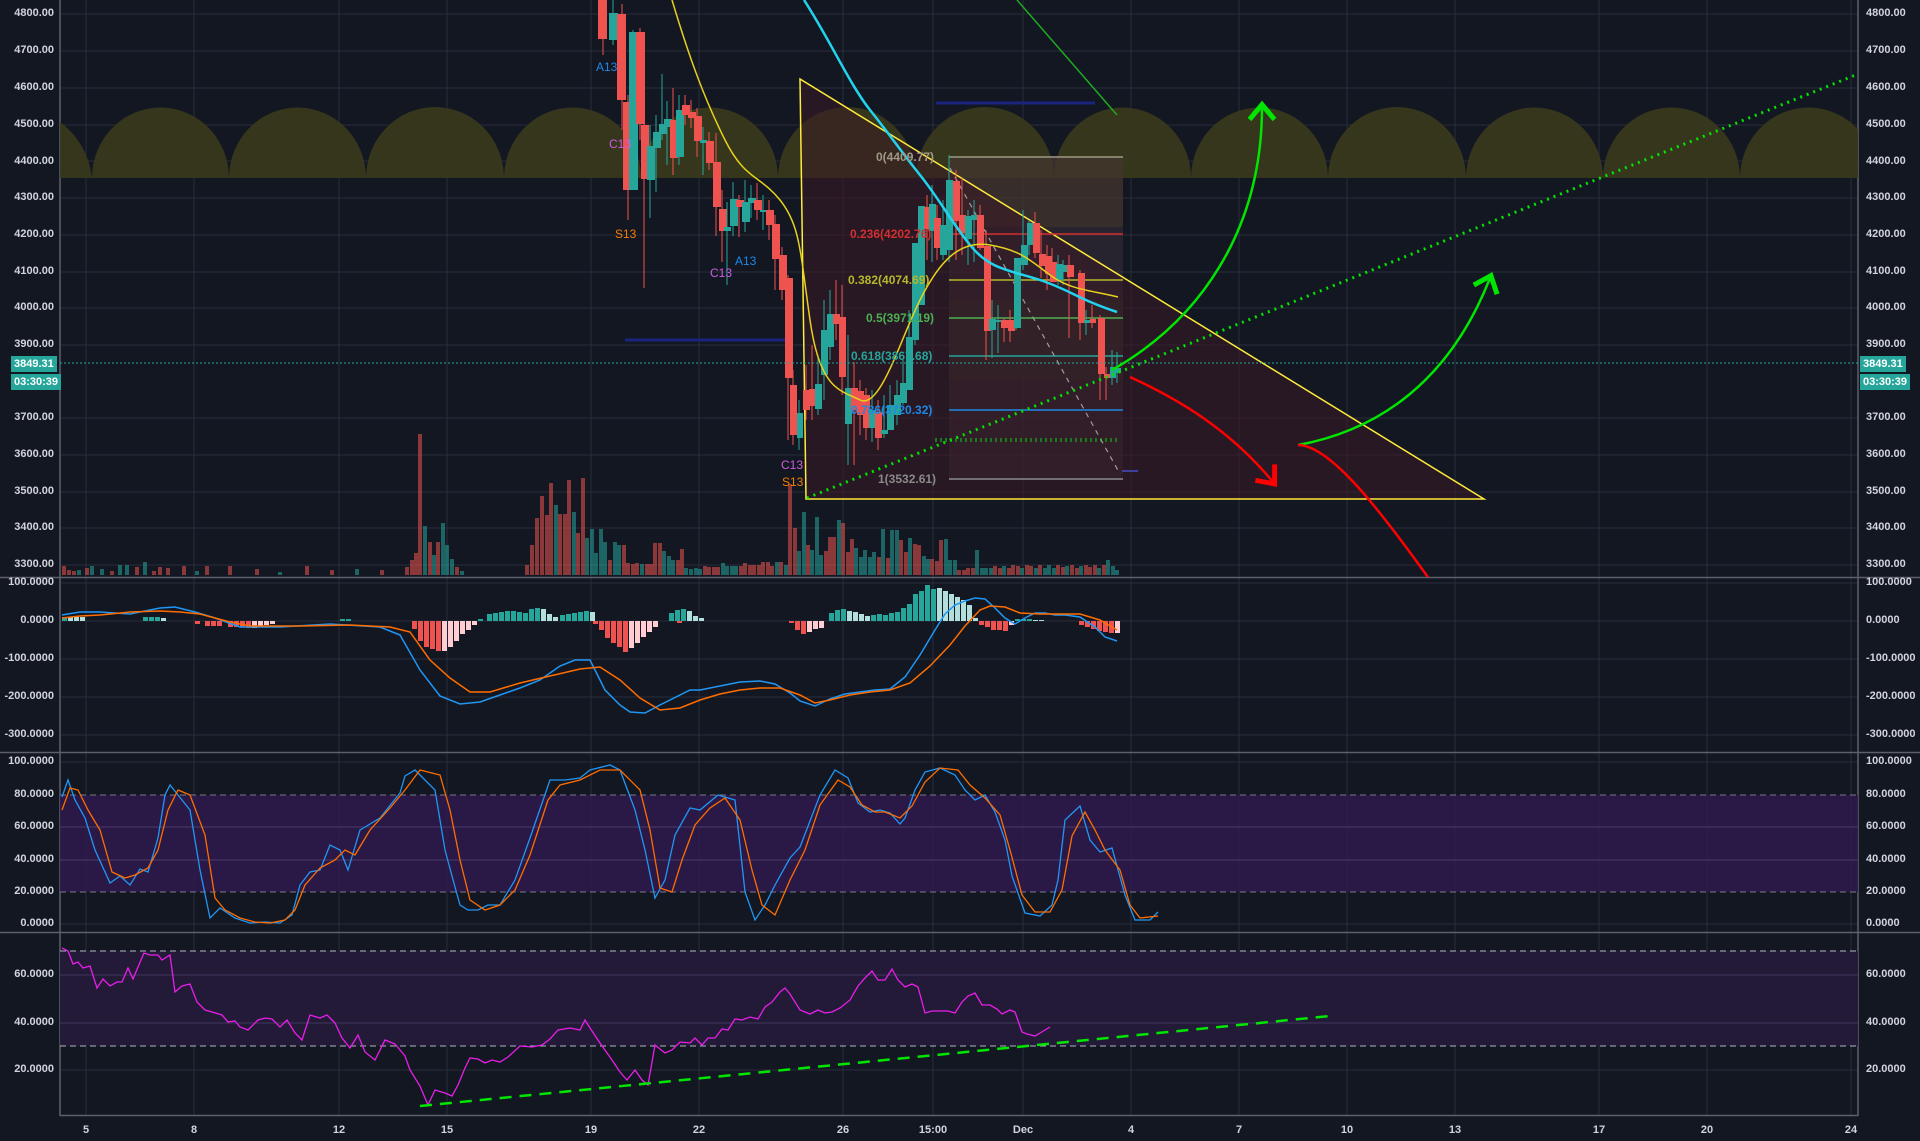 The width and height of the screenshot is (1920, 1141). What do you see at coordinates (339, 1130) in the screenshot?
I see `time-tick: 12` at bounding box center [339, 1130].